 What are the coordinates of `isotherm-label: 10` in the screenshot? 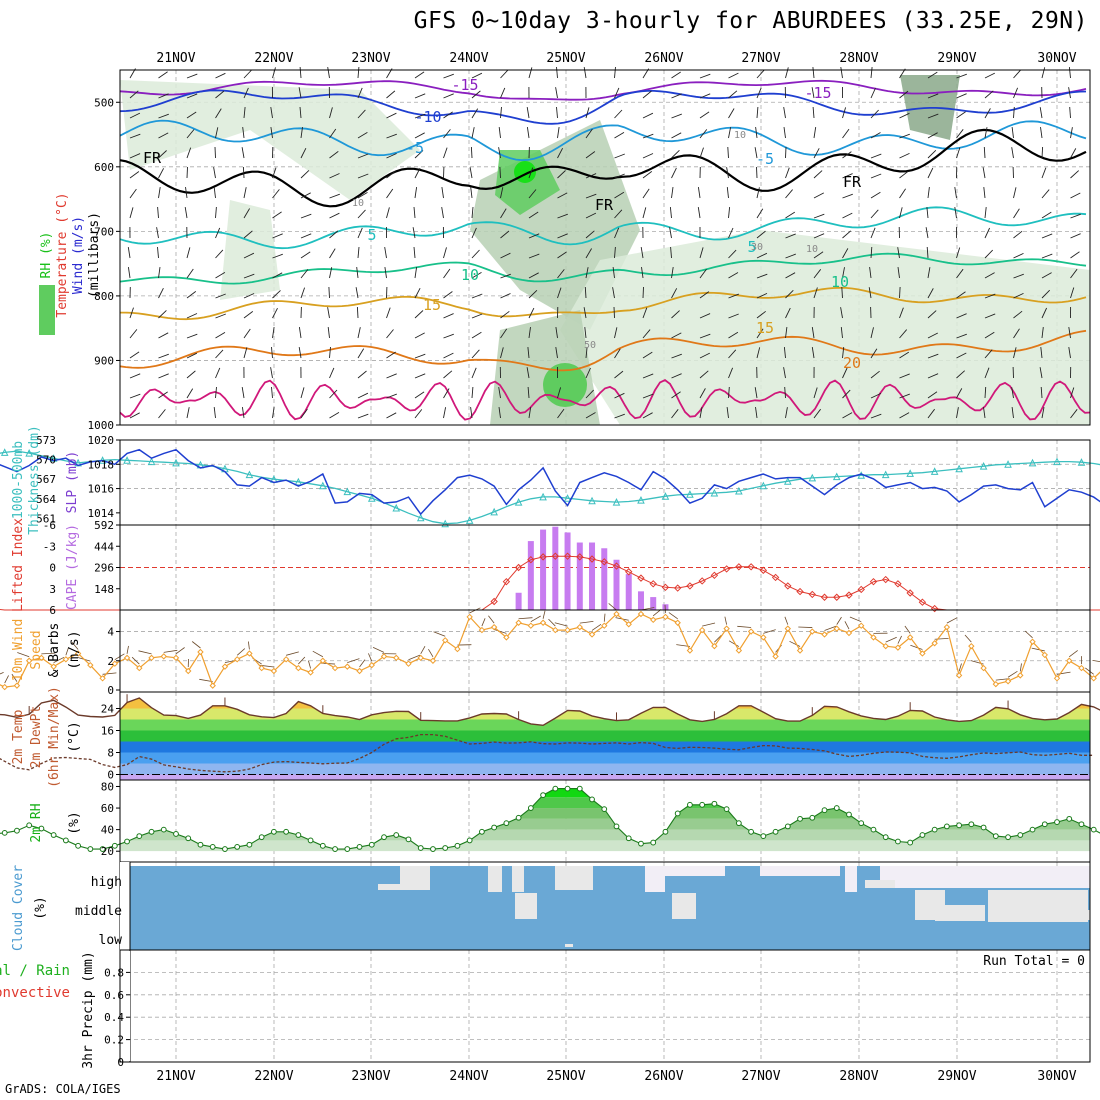 It's located at (840, 282).